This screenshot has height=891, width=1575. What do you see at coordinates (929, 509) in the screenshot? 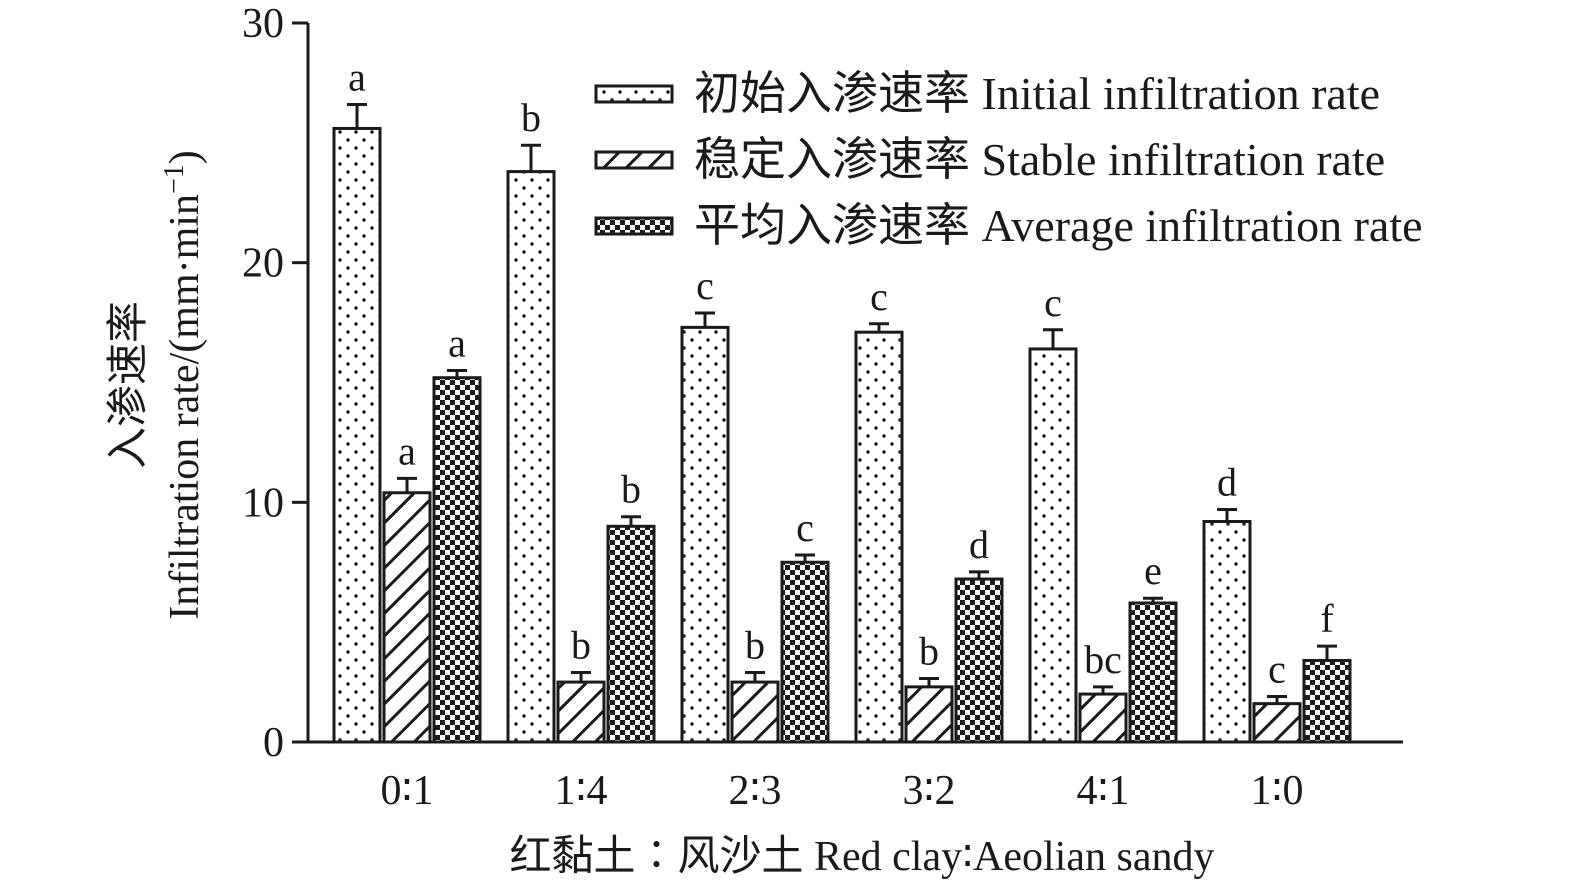
I see `bar-group: c b d` at bounding box center [929, 509].